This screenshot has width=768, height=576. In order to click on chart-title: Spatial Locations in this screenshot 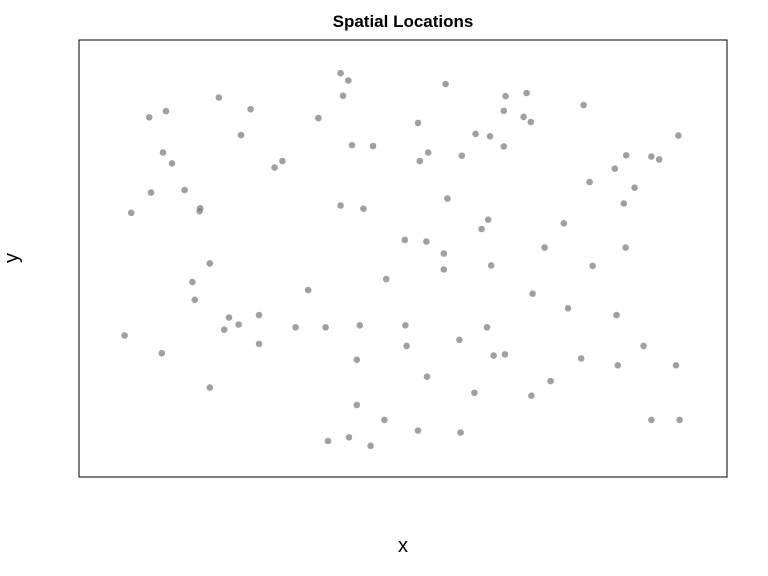, I will do `click(403, 21)`.